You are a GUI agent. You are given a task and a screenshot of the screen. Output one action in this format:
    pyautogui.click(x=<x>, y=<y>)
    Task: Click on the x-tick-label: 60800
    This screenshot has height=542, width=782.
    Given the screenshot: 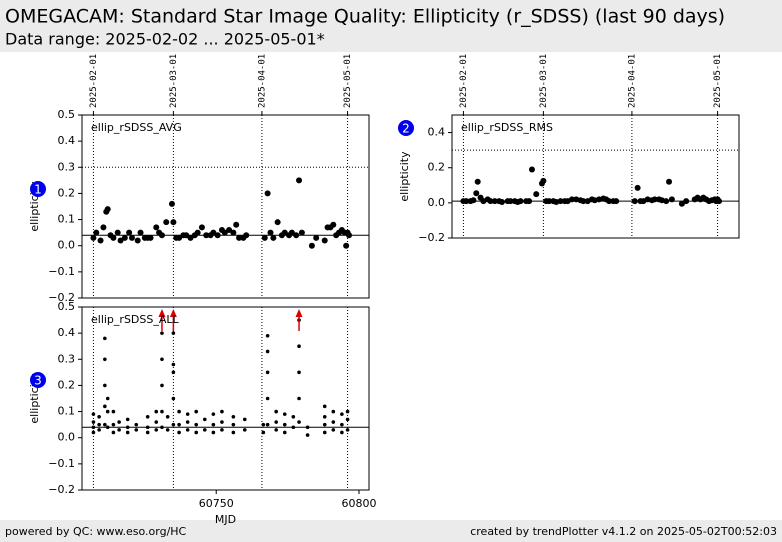 What is the action you would take?
    pyautogui.click(x=359, y=503)
    